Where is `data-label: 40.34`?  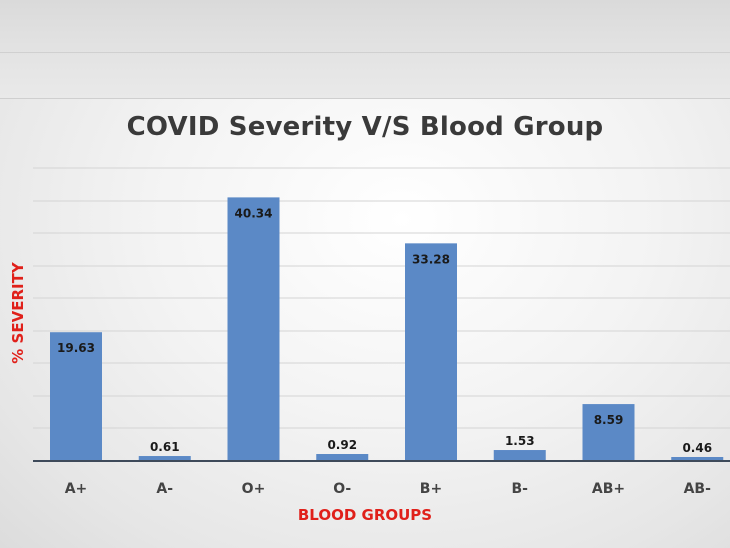 data-label: 40.34 is located at coordinates (254, 213).